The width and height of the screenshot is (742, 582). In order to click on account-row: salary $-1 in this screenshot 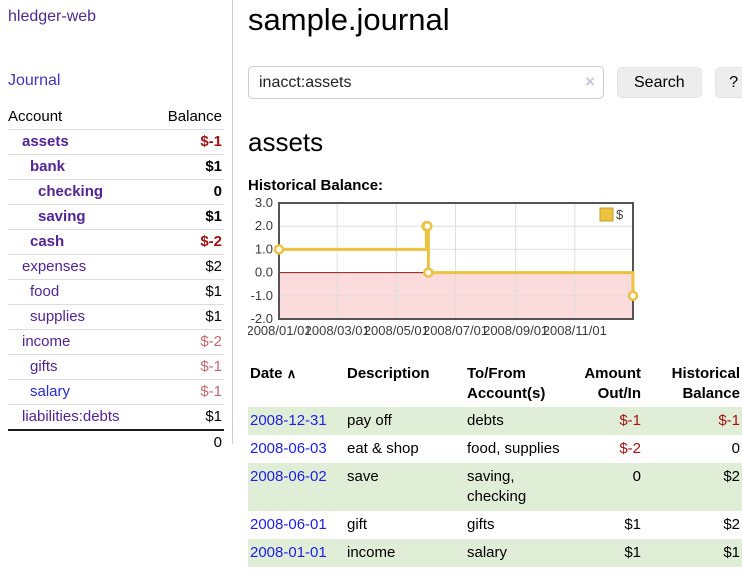, I will do `click(116, 392)`.